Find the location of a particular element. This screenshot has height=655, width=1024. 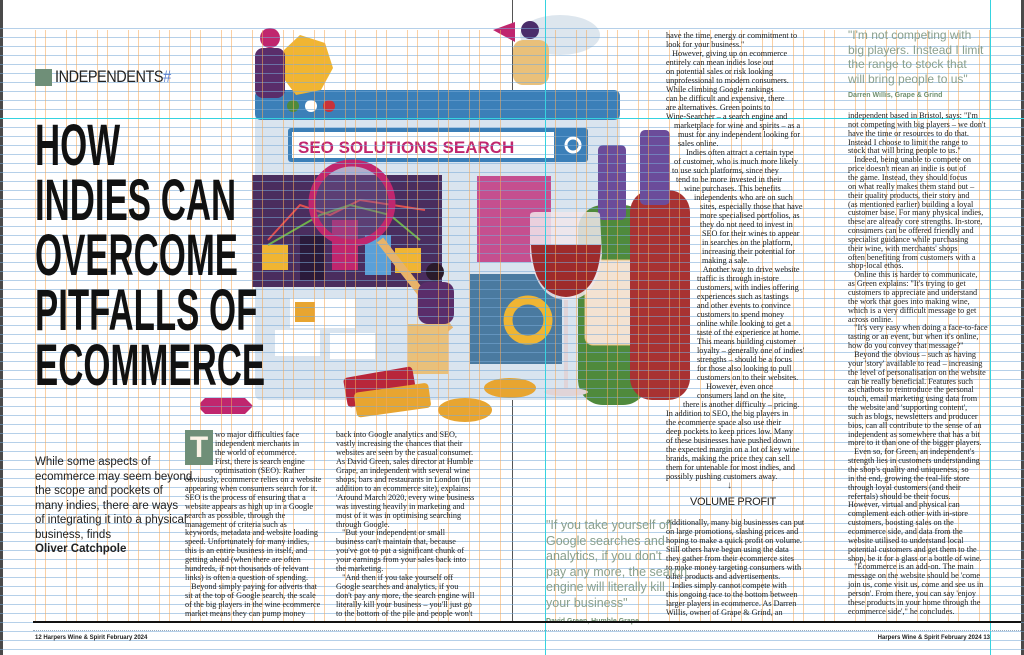

text-line: touch, email marketing using data from is located at coordinates (913, 399).